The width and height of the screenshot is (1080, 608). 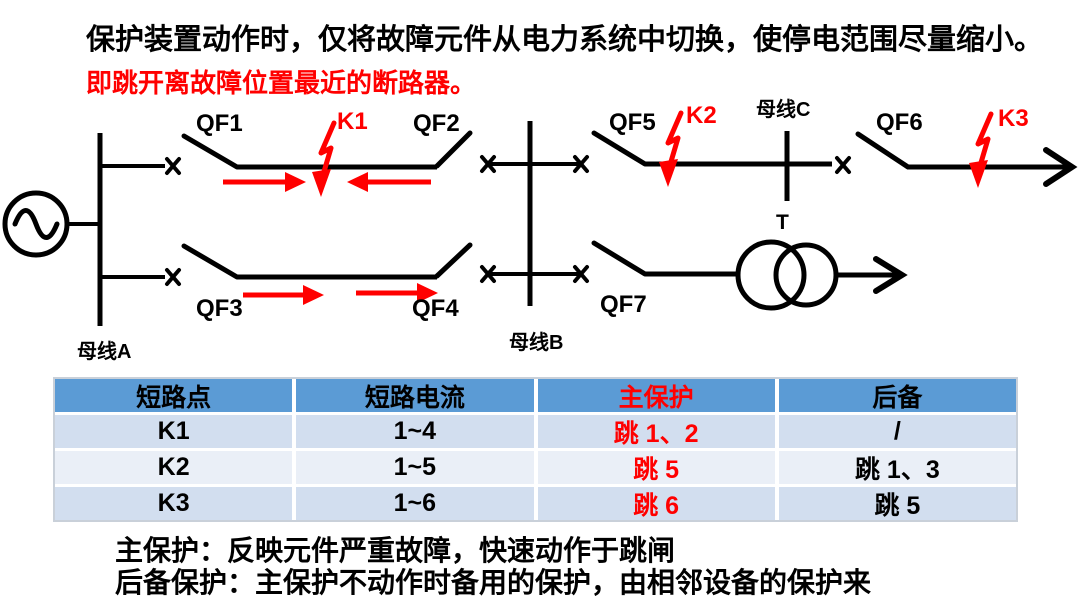 What do you see at coordinates (701, 115) in the screenshot?
I see `label-k2: K2` at bounding box center [701, 115].